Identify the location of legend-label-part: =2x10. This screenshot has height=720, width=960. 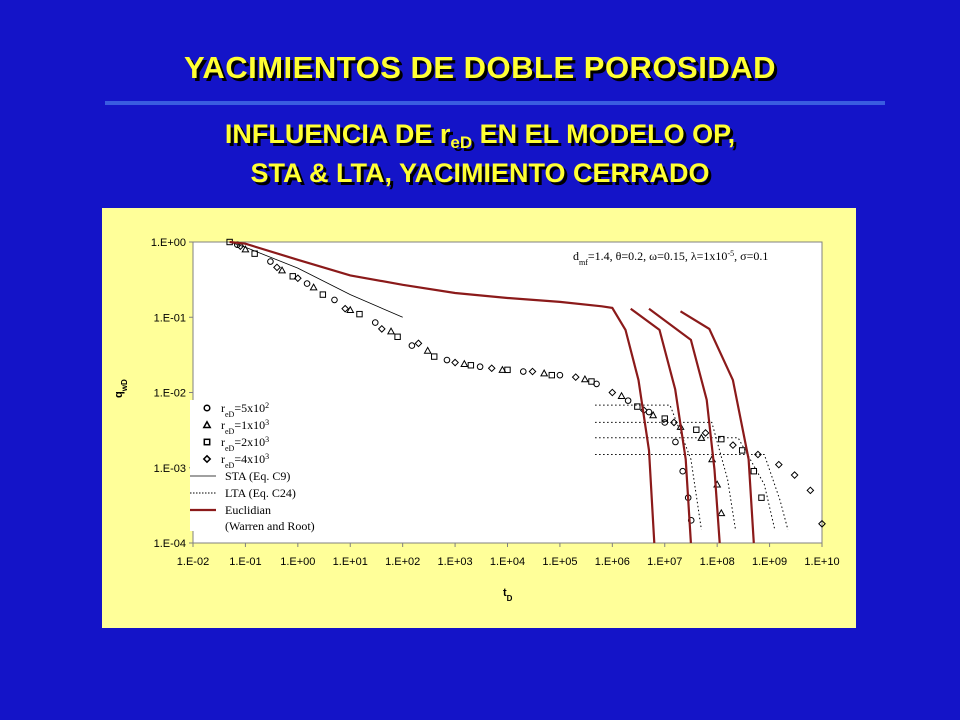
(249, 442).